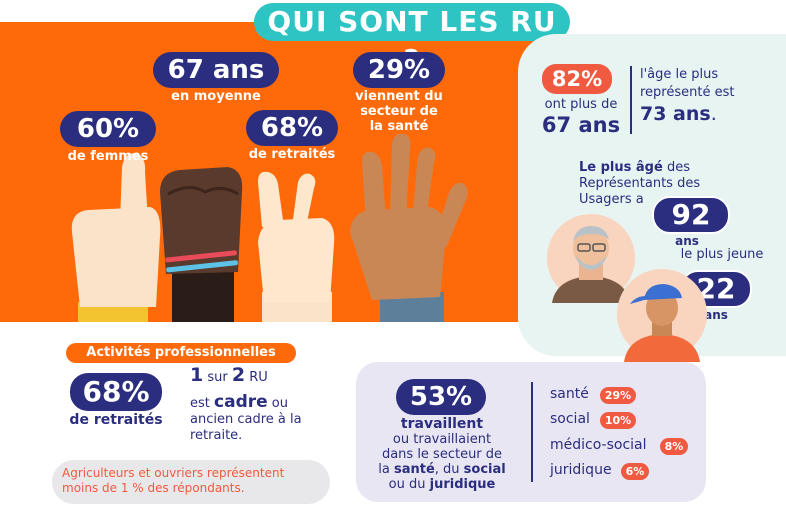  I want to click on most-represented-text: l'âge le plus représenté est 73 ans., so click(710, 95).